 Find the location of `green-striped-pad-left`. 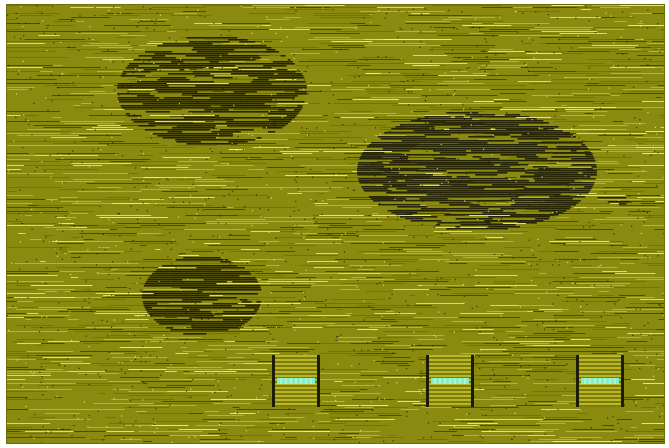

green-striped-pad-left is located at coordinates (296, 381).